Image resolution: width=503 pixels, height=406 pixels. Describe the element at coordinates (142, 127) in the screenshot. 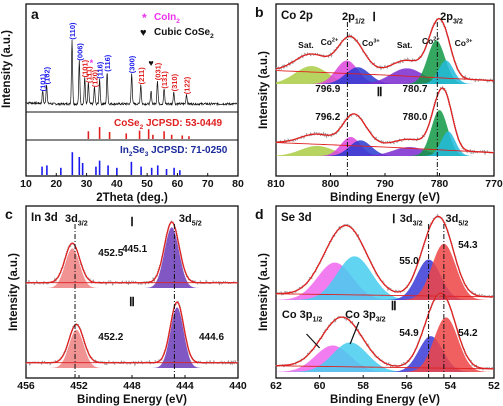

I see `ref-red-label-sub: 2` at that location.